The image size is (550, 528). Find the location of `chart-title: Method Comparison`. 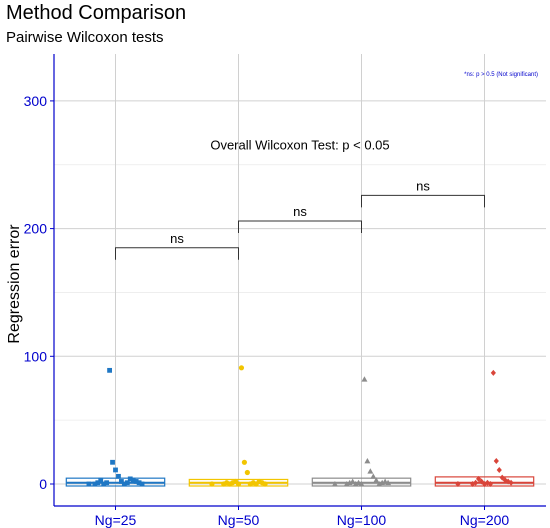

chart-title: Method Comparison is located at coordinates (96, 13).